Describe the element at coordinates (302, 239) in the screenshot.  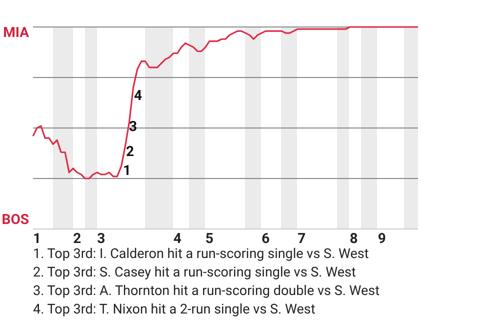
I see `x-tick-label: 7` at that location.